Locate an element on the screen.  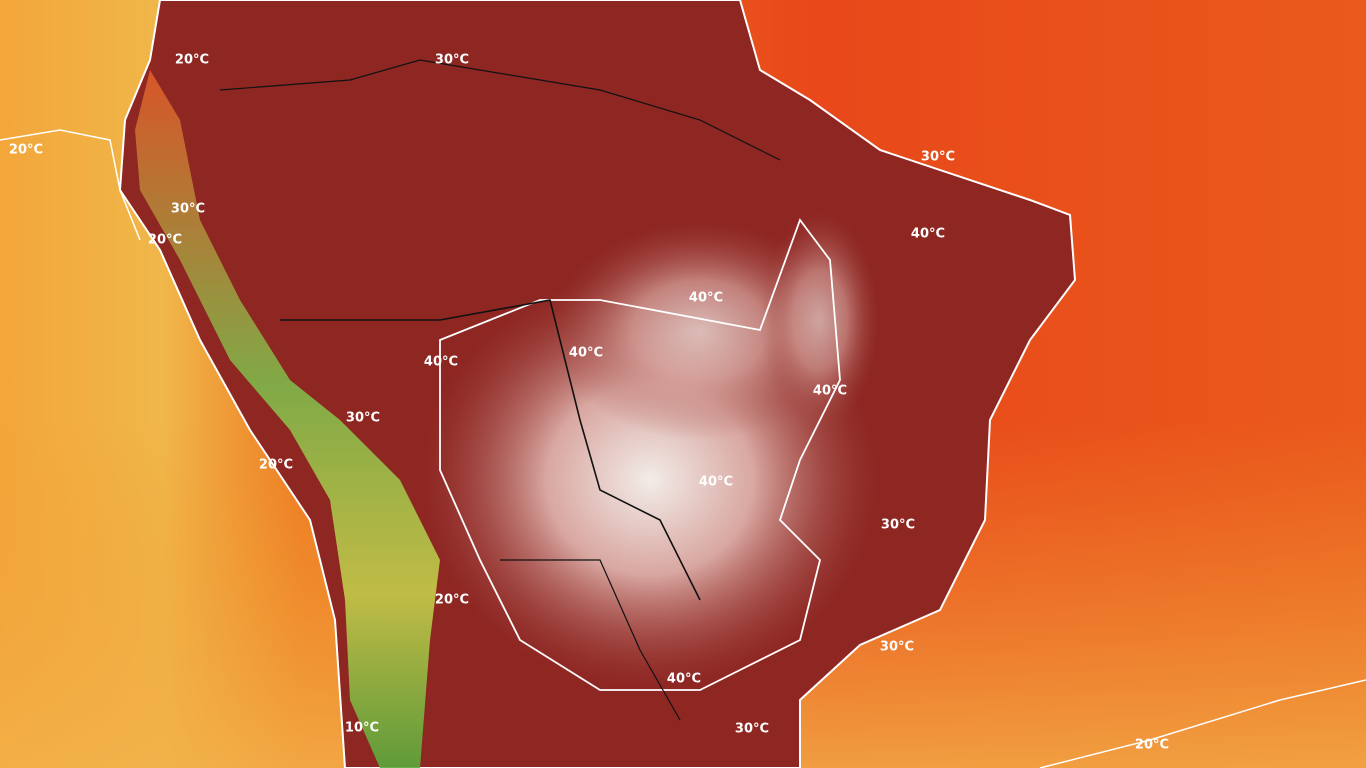
contour-label: 10°C is located at coordinates (362, 728).